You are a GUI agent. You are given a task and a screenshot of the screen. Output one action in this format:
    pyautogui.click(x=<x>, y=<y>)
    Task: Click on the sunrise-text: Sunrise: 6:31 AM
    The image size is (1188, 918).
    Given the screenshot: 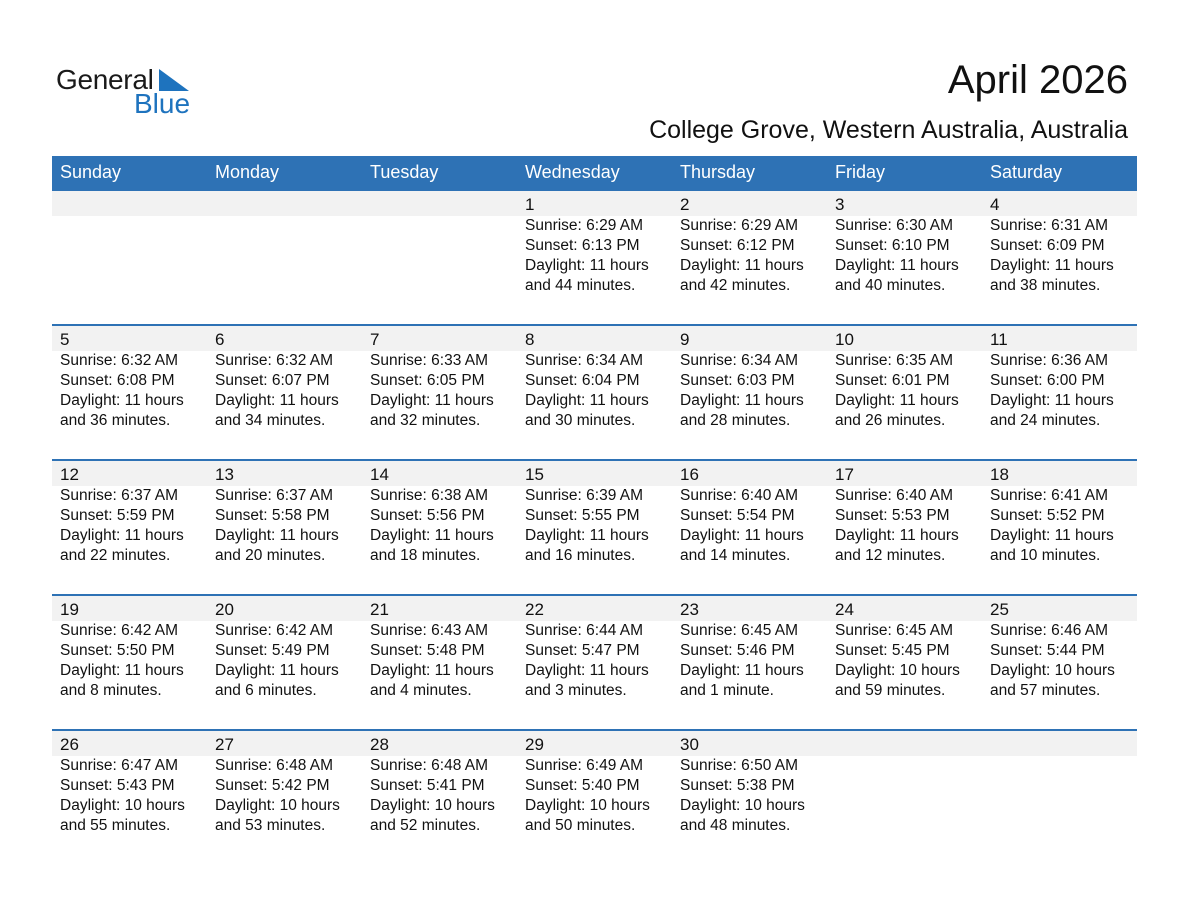 What is the action you would take?
    pyautogui.click(x=1049, y=225)
    